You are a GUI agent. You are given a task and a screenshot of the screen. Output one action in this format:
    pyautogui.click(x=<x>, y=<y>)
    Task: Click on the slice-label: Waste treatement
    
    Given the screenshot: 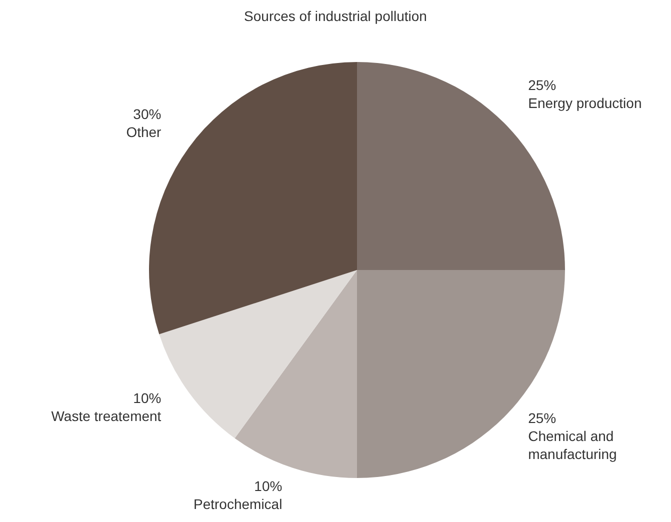 What is the action you would take?
    pyautogui.click(x=106, y=416)
    